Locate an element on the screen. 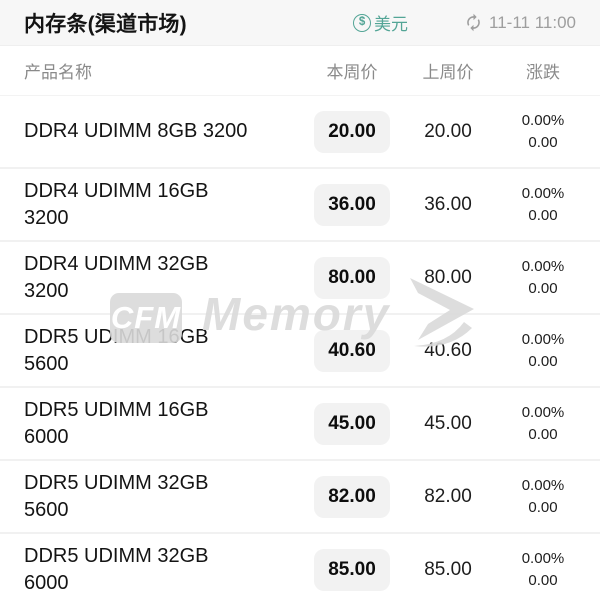 This screenshot has width=600, height=598. product-name: DDR4 UDIMM 8GB 3200 is located at coordinates (136, 131).